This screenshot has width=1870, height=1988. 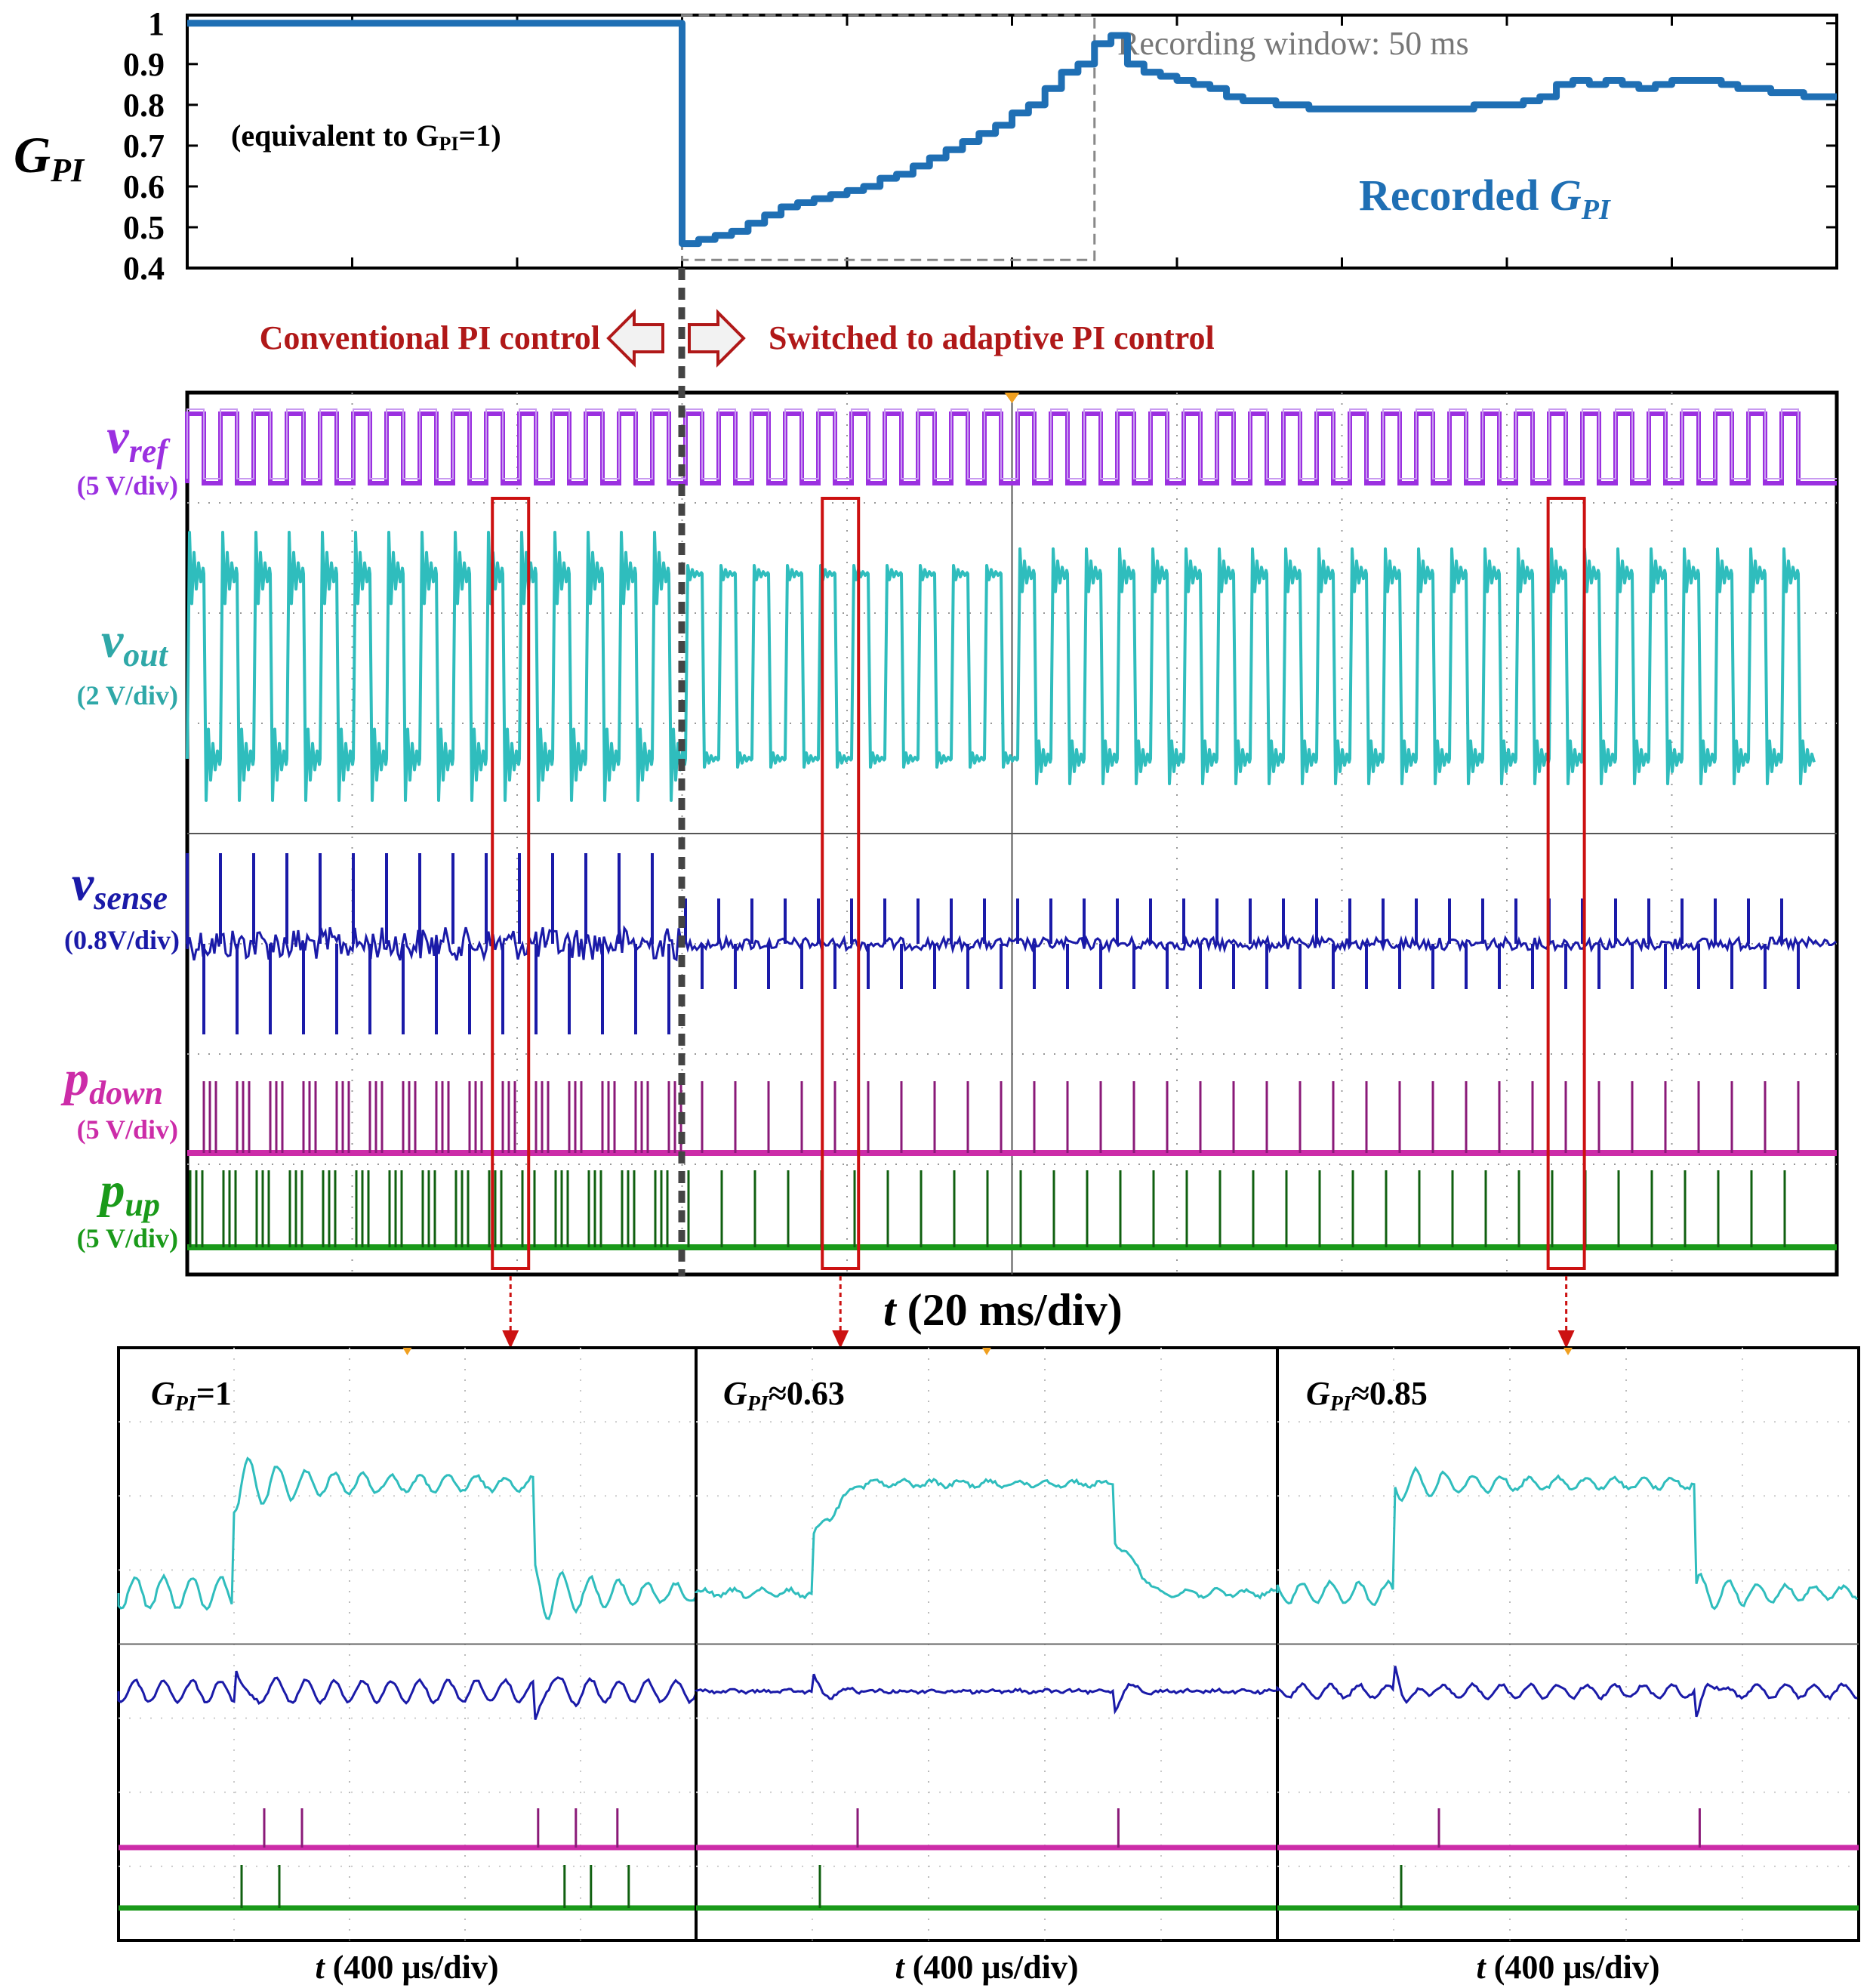 I want to click on vout-scale: (2 V/div), so click(x=128, y=695).